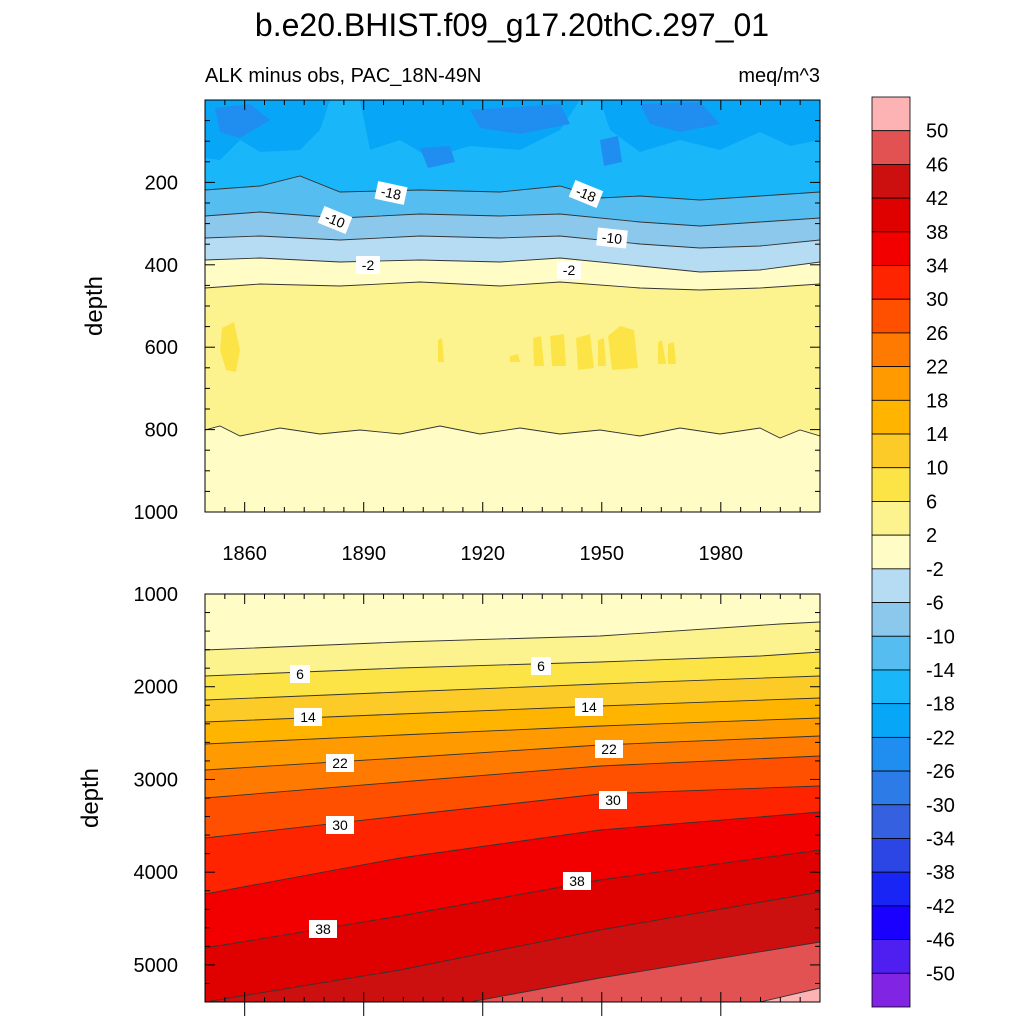 The image size is (1024, 1024). Describe the element at coordinates (363, 554) in the screenshot. I see `x-tick-label: 1890` at that location.